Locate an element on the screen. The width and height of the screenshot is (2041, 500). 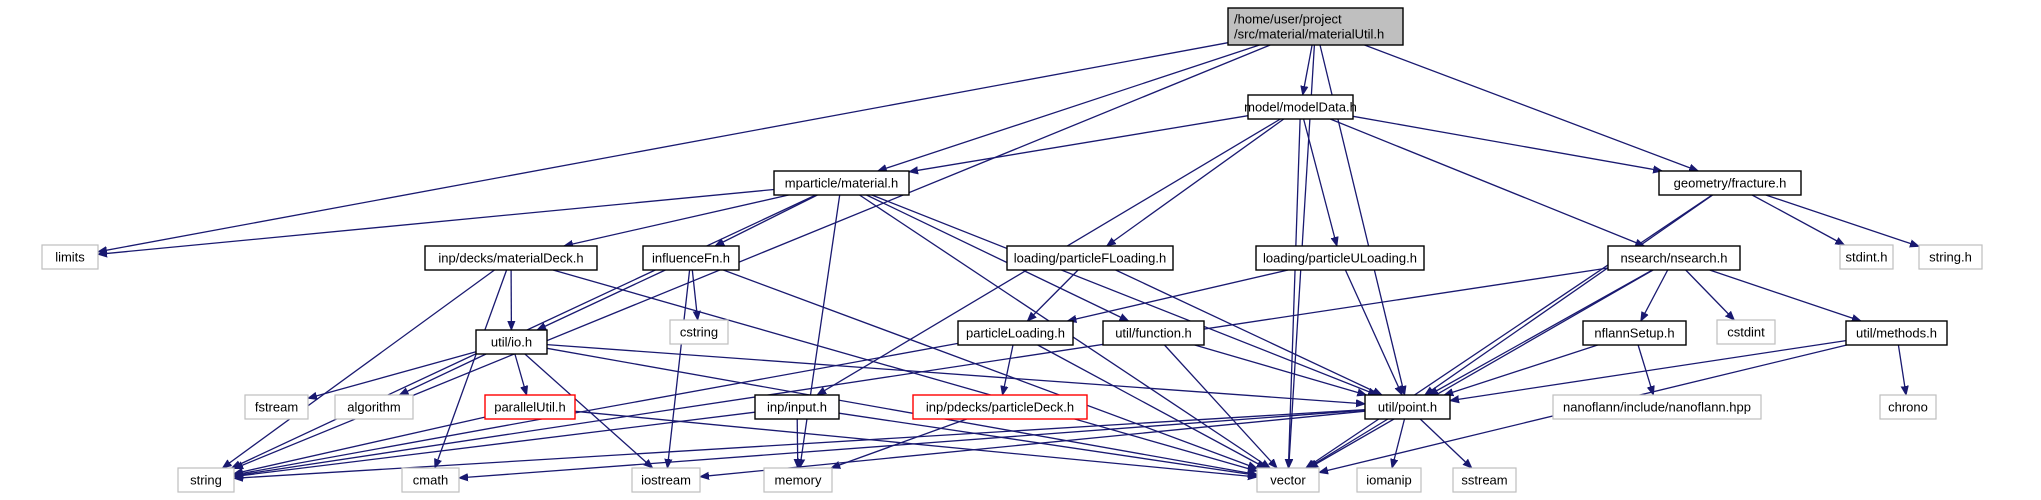
edge-nsearch-to-point is located at coordinates (1541, 332).